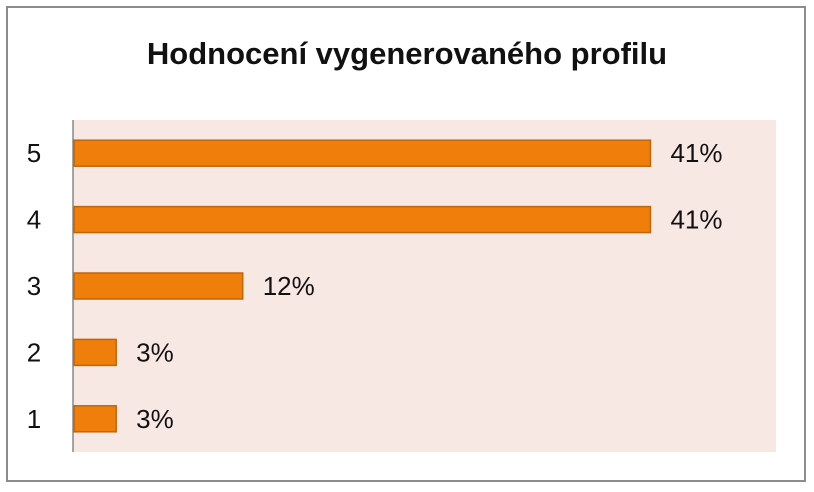 The width and height of the screenshot is (814, 492). What do you see at coordinates (407, 53) in the screenshot?
I see `chart-title: Hodnocení vygenerovaného profilu` at bounding box center [407, 53].